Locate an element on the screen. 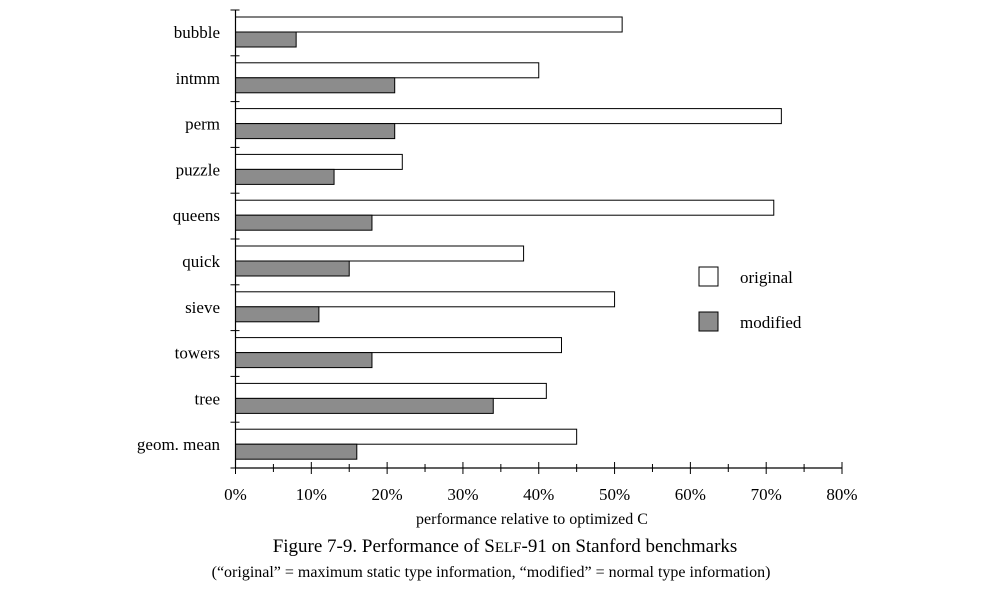 This screenshot has width=999, height=606. bar-modified-bubble is located at coordinates (266, 39).